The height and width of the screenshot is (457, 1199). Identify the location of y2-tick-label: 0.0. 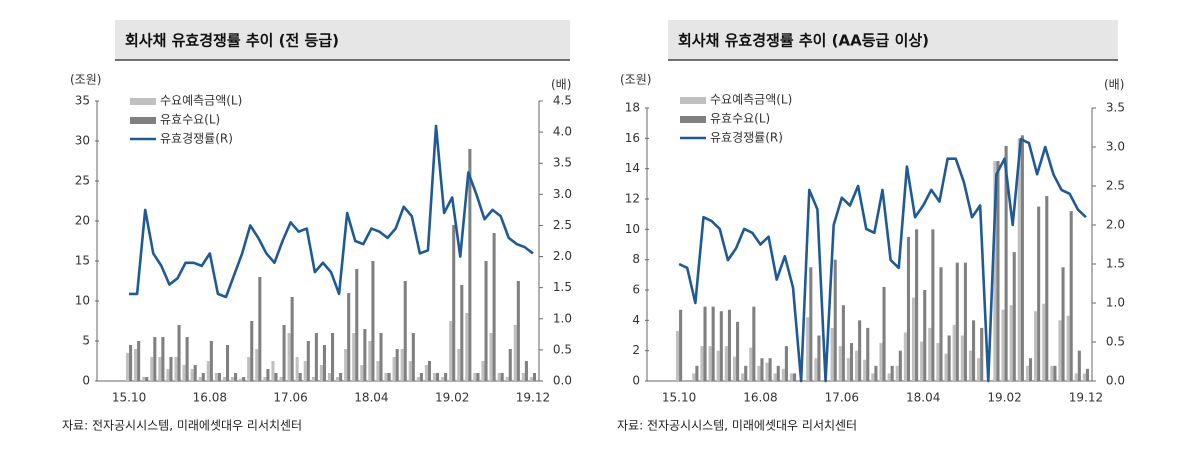
(1115, 381).